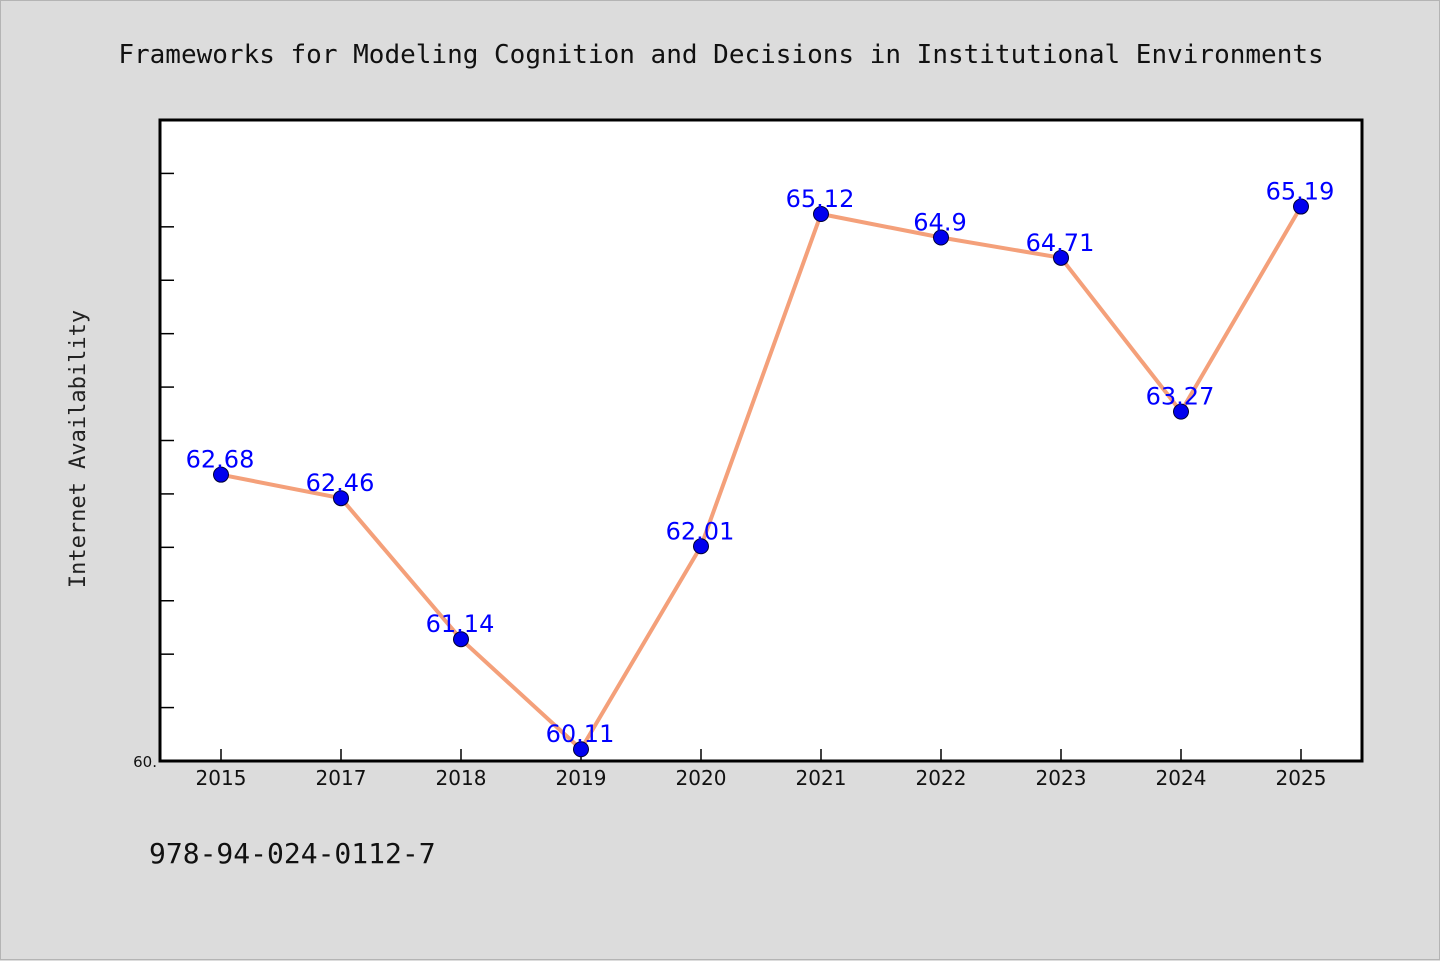  I want to click on data-label-2023: 64.71, so click(1060, 243).